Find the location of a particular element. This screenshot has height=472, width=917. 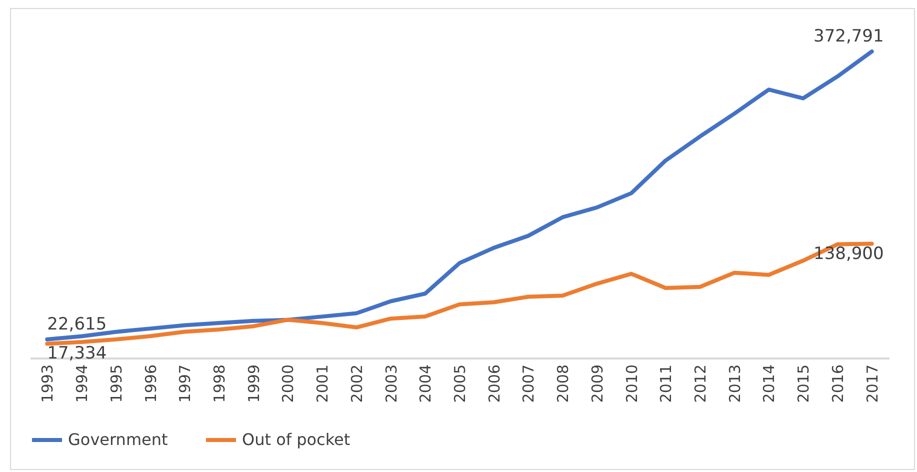

x-tick-label: 1995 is located at coordinates (116, 383).